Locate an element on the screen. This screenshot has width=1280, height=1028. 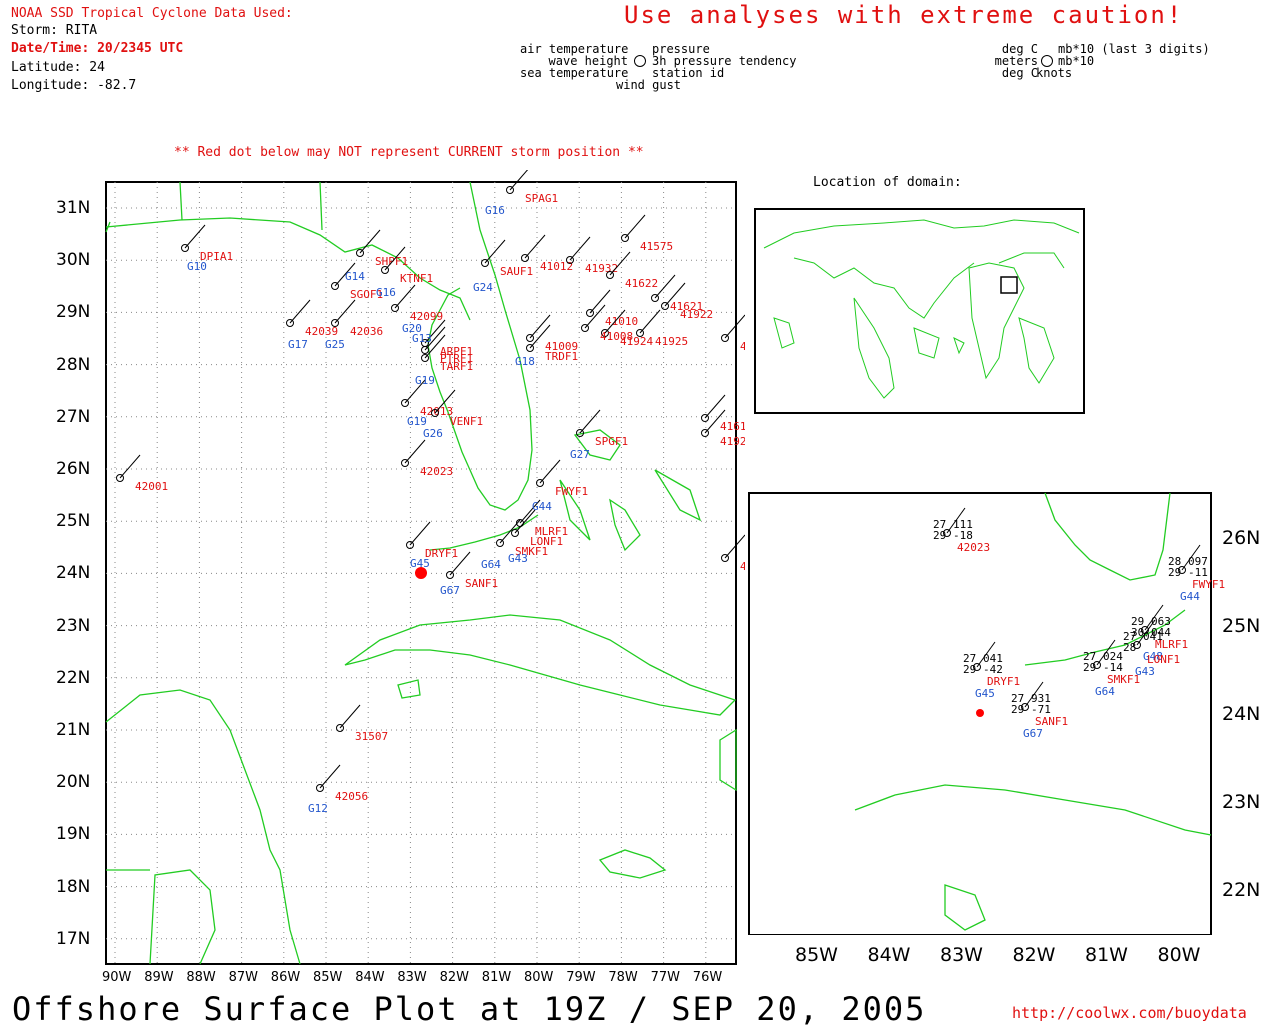
lon-label: 77W is located at coordinates (665, 977).